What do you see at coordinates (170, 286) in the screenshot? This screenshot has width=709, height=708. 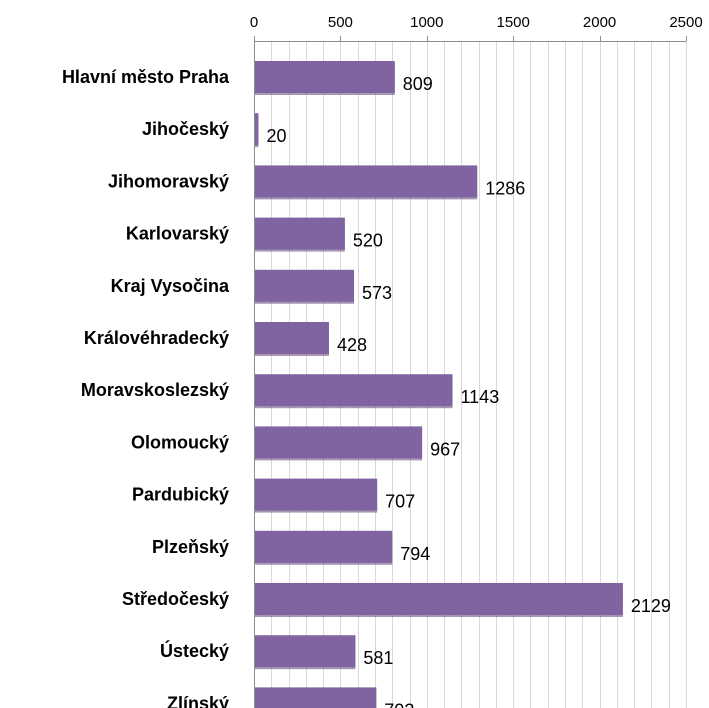 I see `category-label: Kraj Vysočina` at bounding box center [170, 286].